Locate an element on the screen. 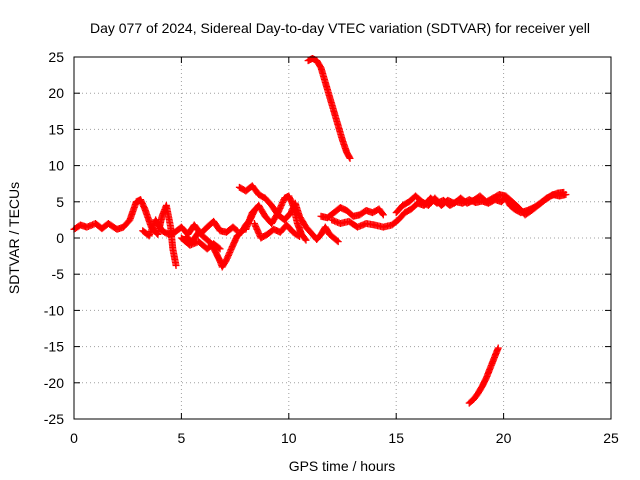 This screenshot has height=480, width=640. y-tick-label: 5 is located at coordinates (60, 202).